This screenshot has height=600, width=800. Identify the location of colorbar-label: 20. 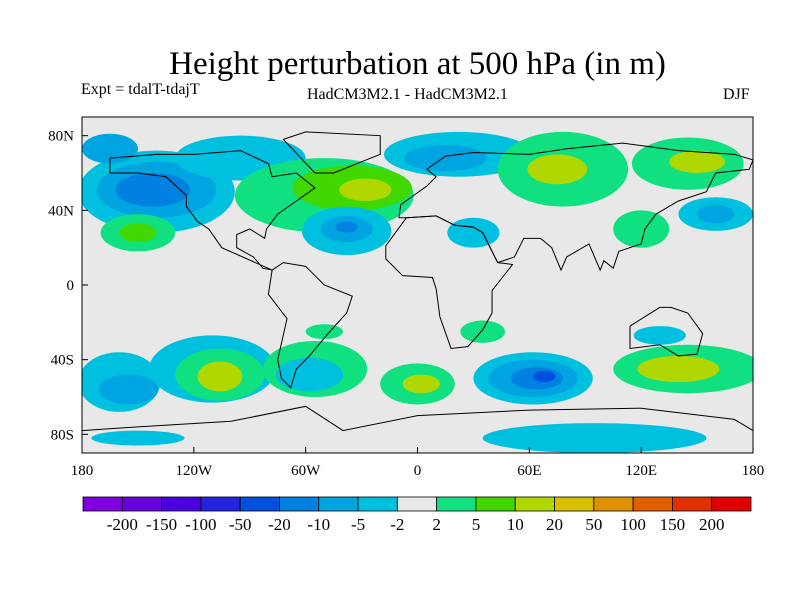
(554, 524).